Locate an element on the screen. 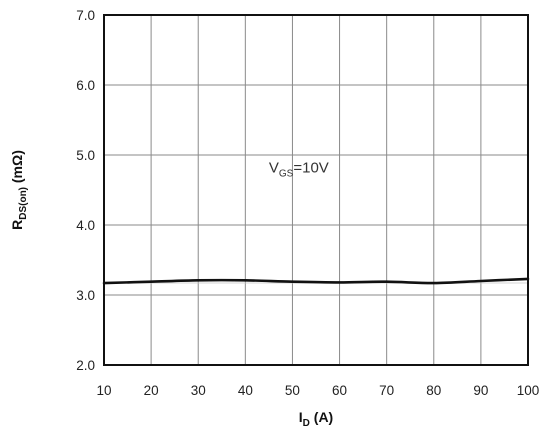  x-tick-label: 10 is located at coordinates (103, 390).